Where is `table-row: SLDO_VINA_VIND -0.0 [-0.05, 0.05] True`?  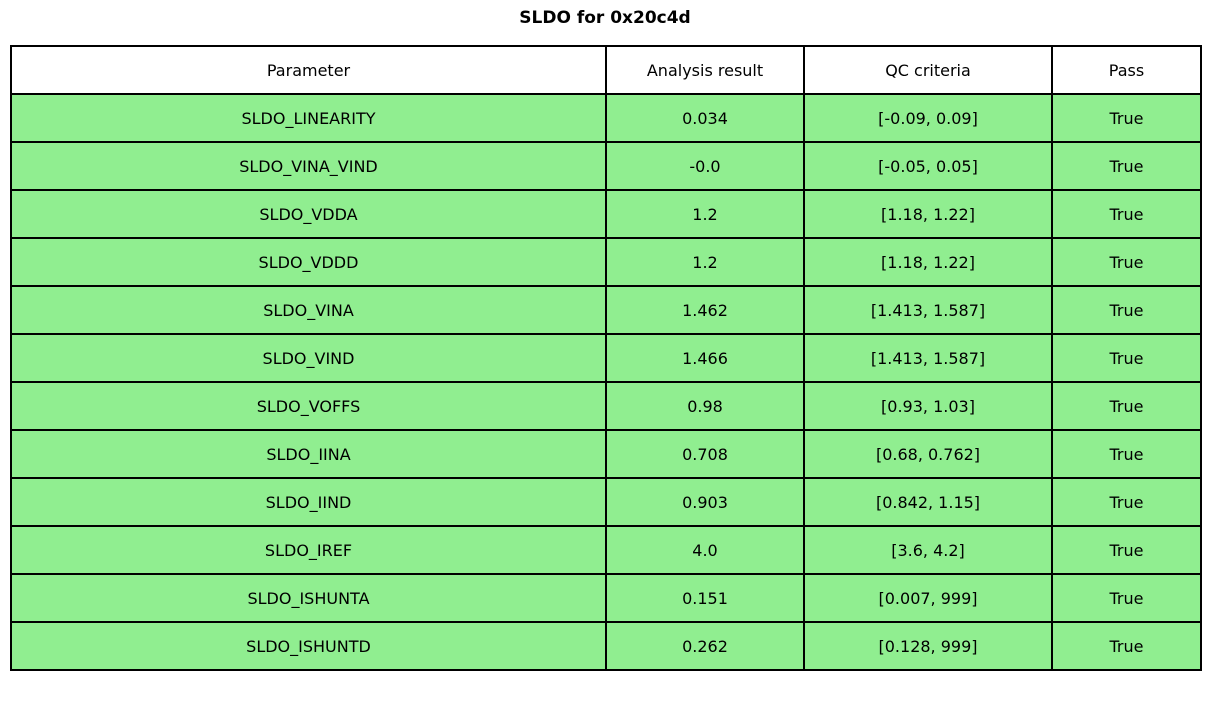
table-row: SLDO_VINA_VIND -0.0 [-0.05, 0.05] True is located at coordinates (606, 166).